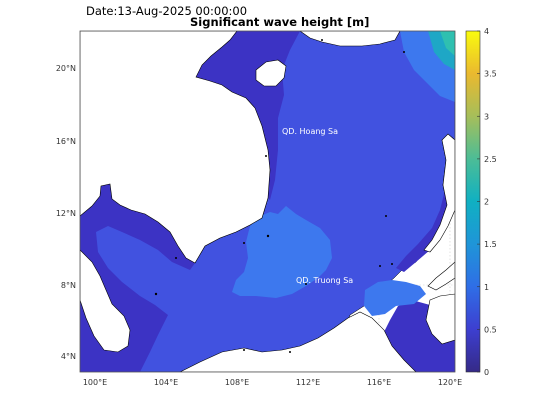  Describe the element at coordinates (271, 73) in the screenshot. I see `land-hainan` at that location.